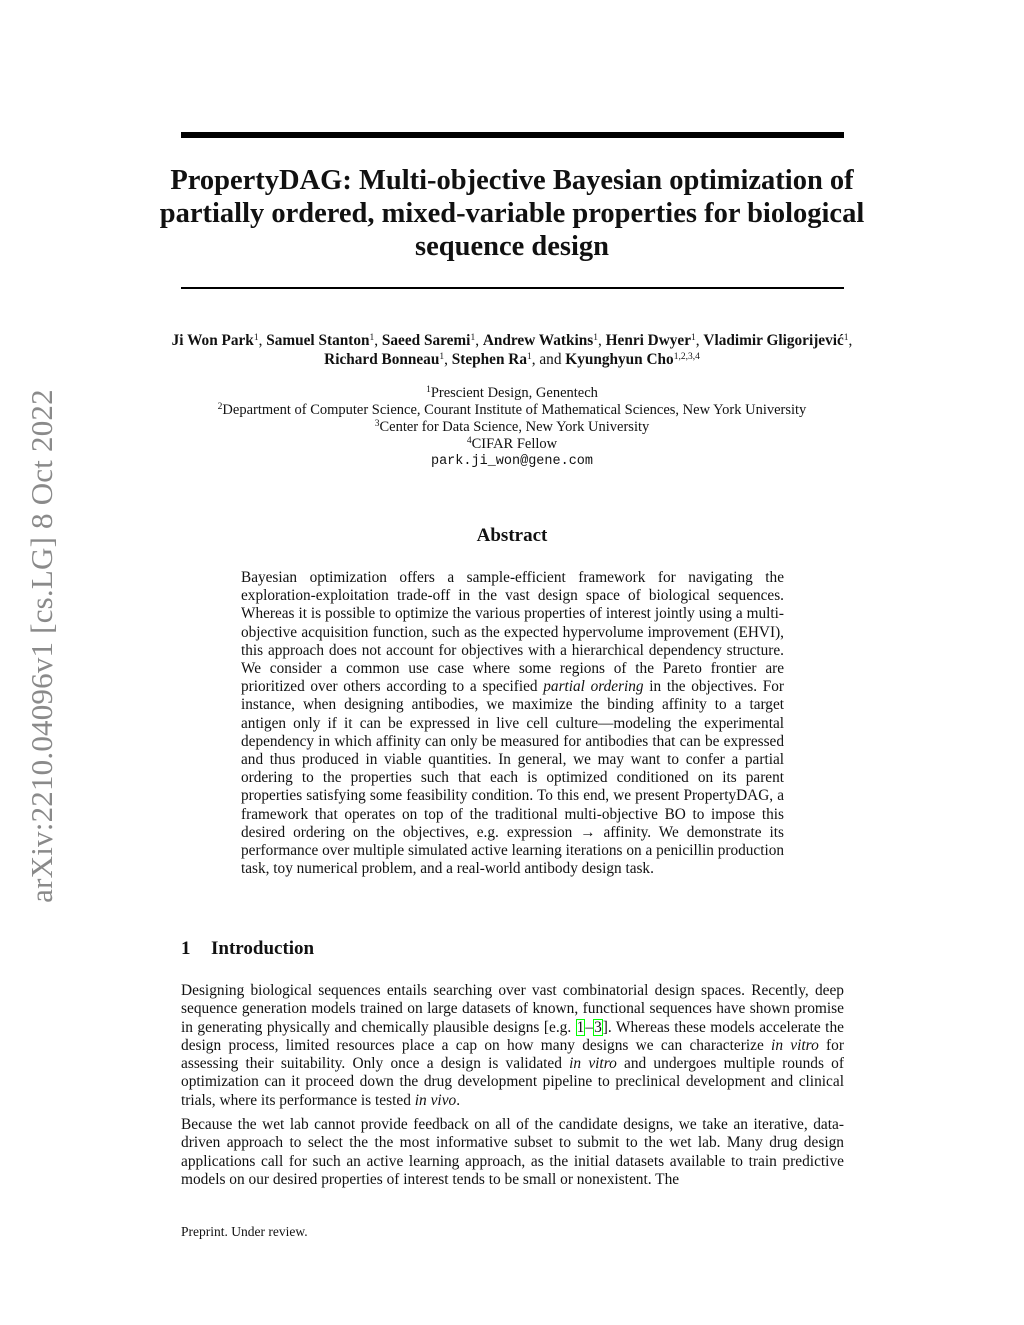 The width and height of the screenshot is (1024, 1325). I want to click on title-top-rule, so click(512, 135).